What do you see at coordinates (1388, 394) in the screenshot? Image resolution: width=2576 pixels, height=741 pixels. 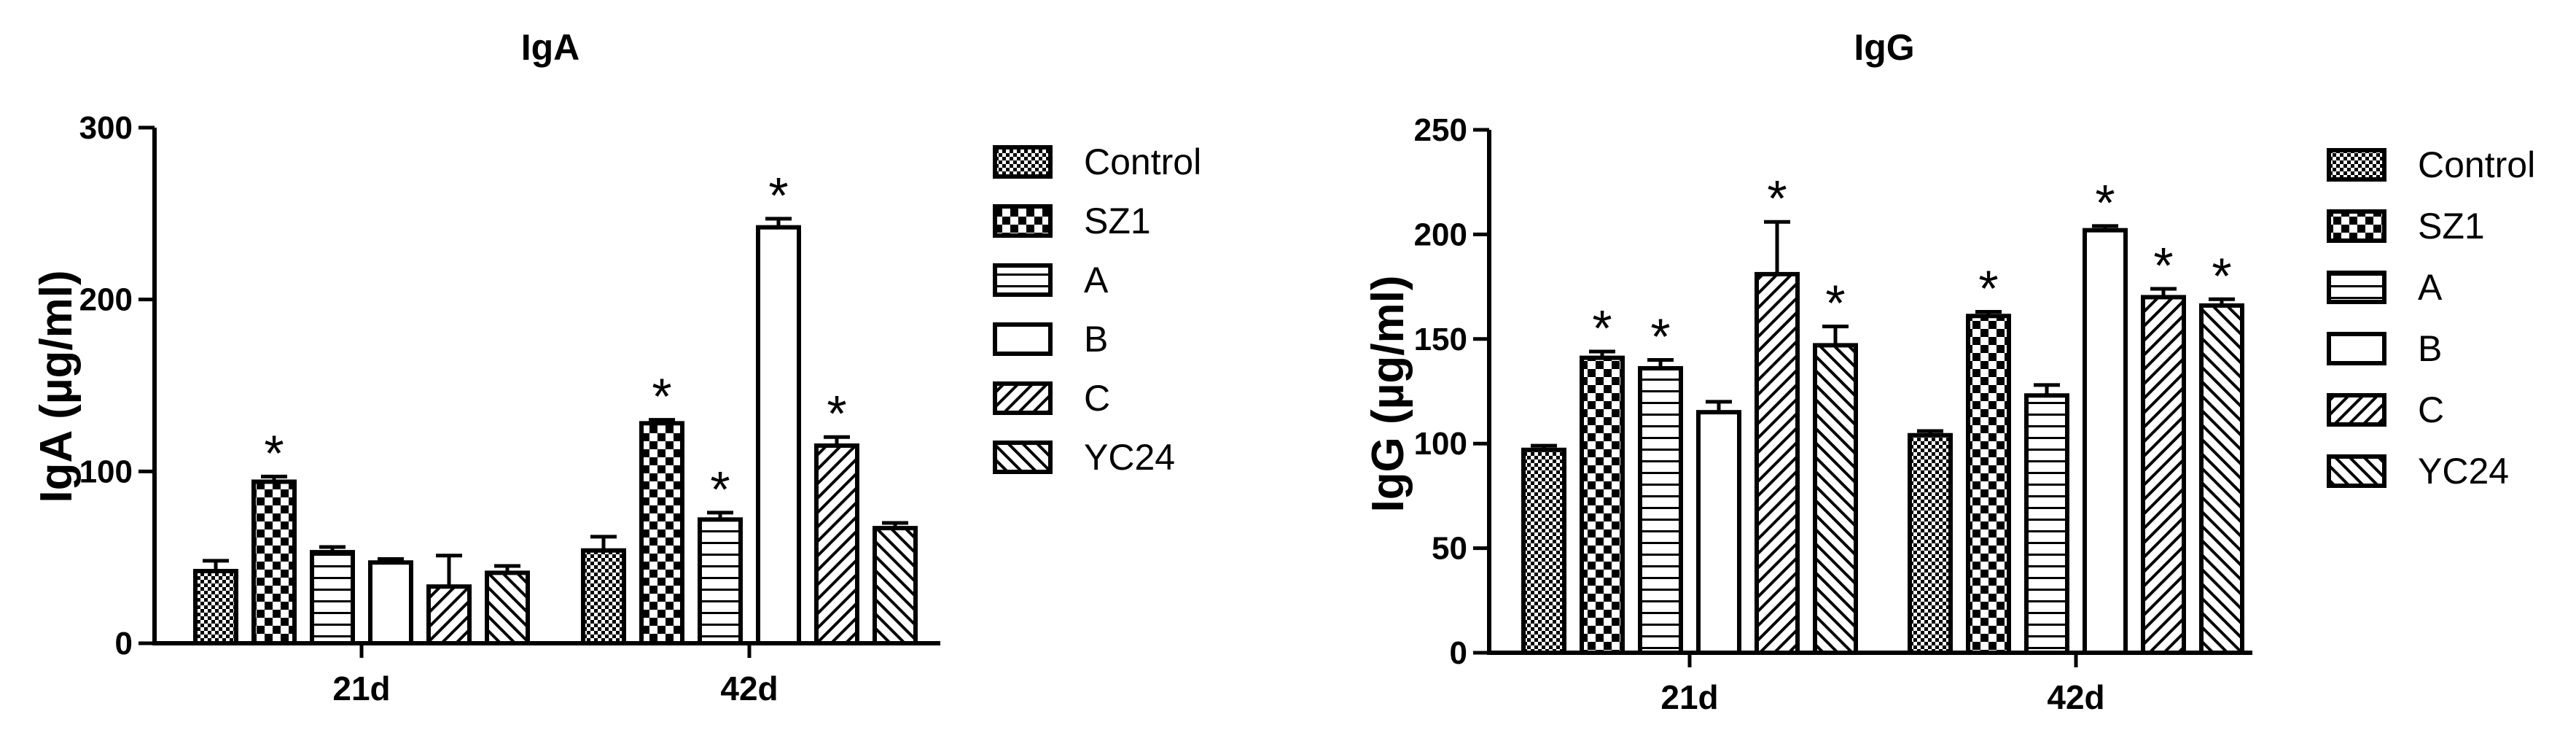 I see `y-axis-label: IgG (µg/ml)` at bounding box center [1388, 394].